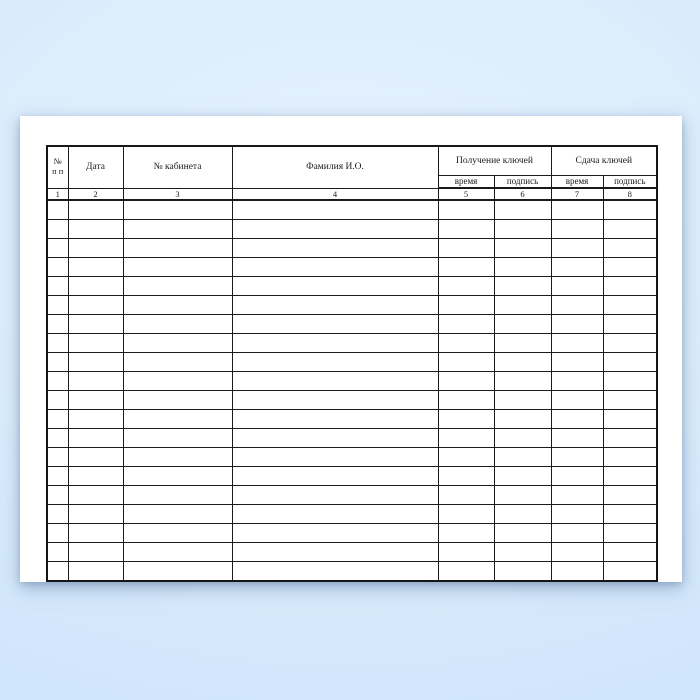 The width and height of the screenshot is (700, 700). Describe the element at coordinates (466, 181) in the screenshot. I see `subheader-receive-time: время` at that location.